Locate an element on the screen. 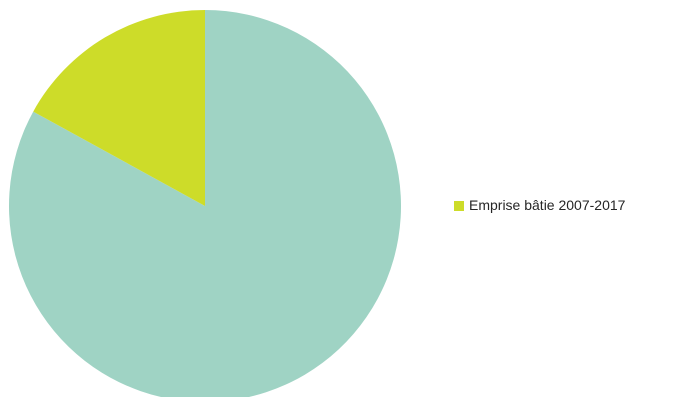 The height and width of the screenshot is (397, 676). legend-label-emprise-batie: Emprise bâtie 2007-2017 is located at coordinates (547, 205).